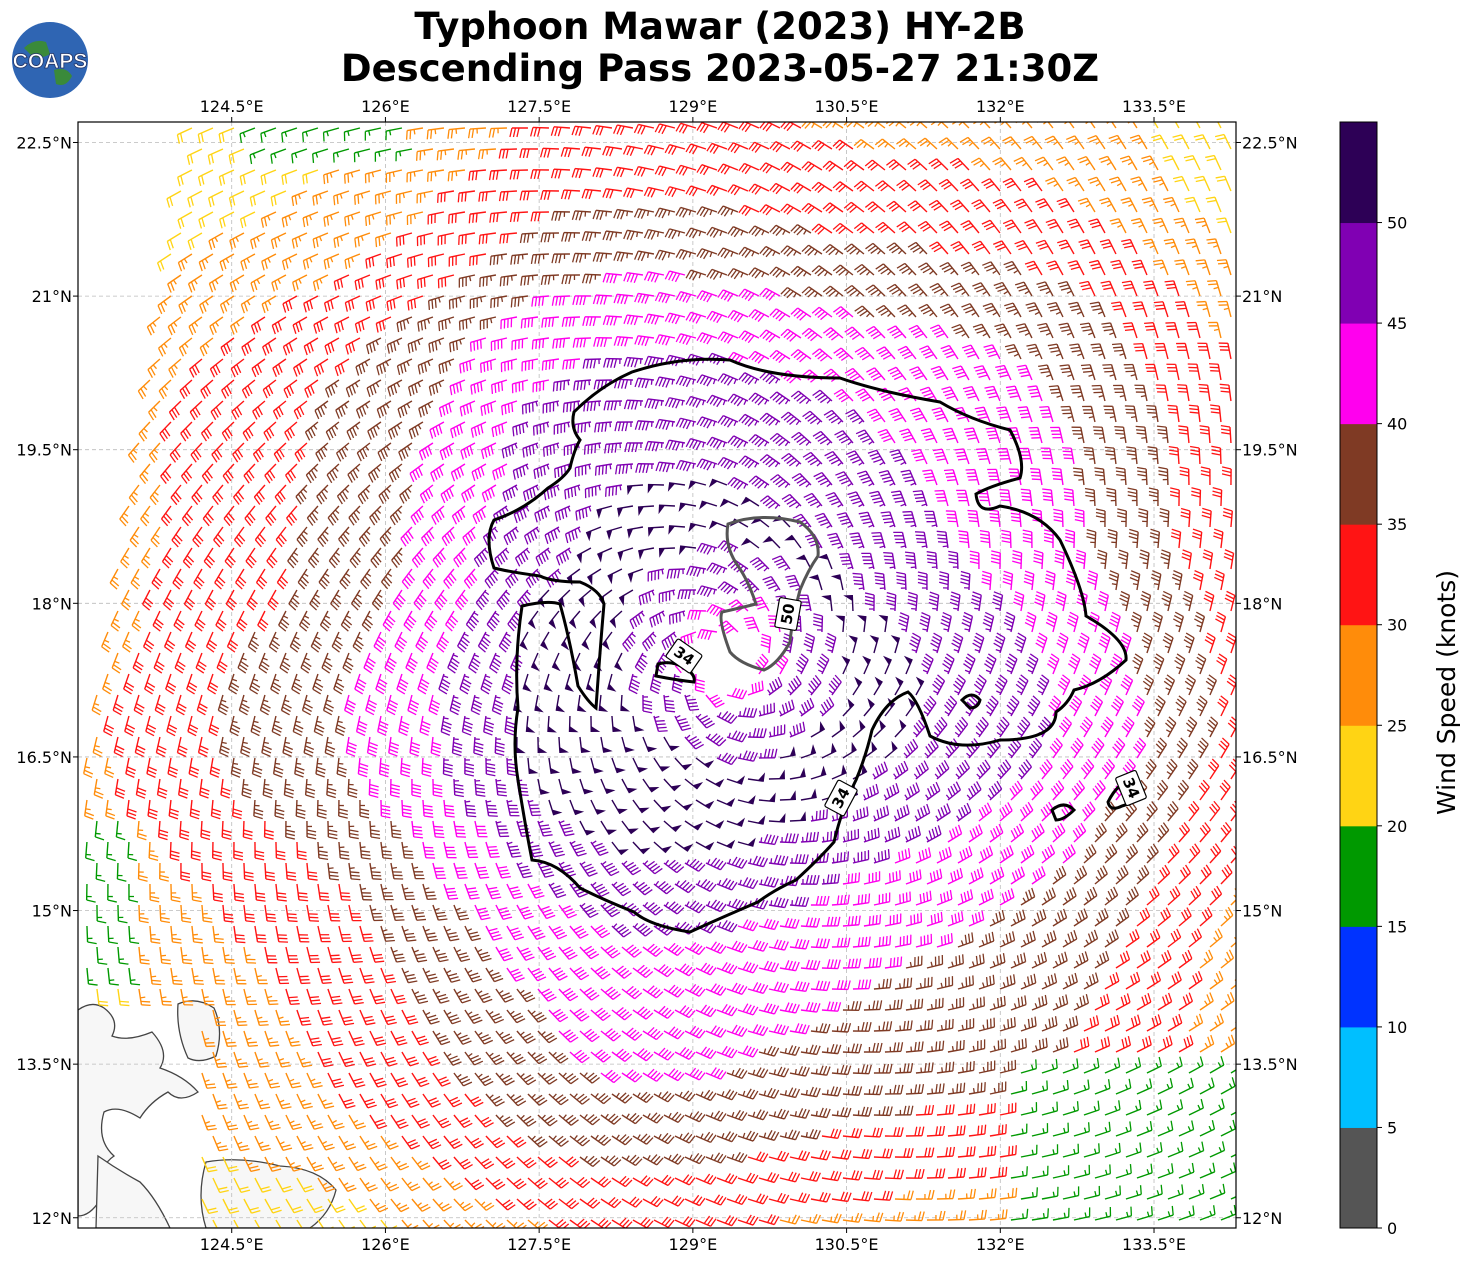 The height and width of the screenshot is (1264, 1476). Describe the element at coordinates (1358, 474) in the screenshot. I see `colorbar-segment` at that location.